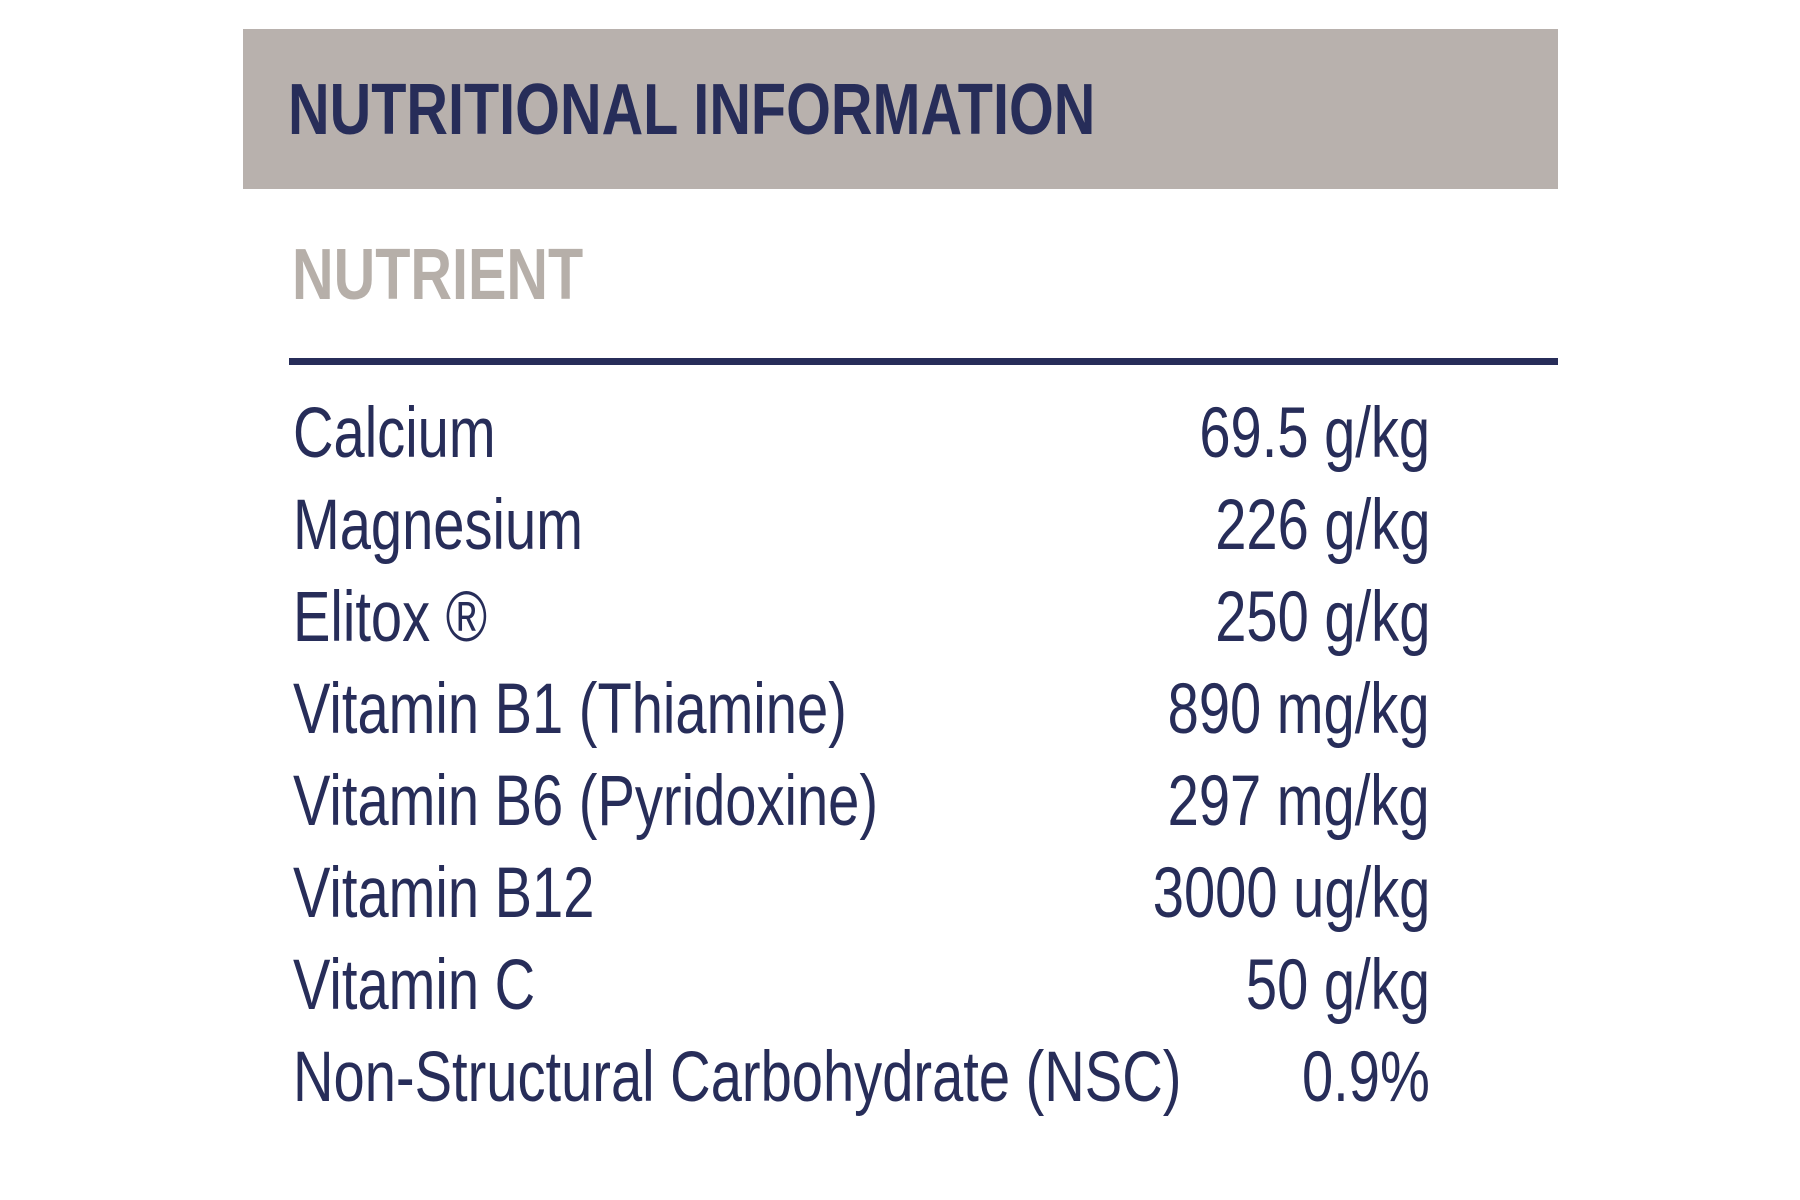  I want to click on nutrient-name: Non-Structural Carbohydrate (NSC), so click(737, 1077).